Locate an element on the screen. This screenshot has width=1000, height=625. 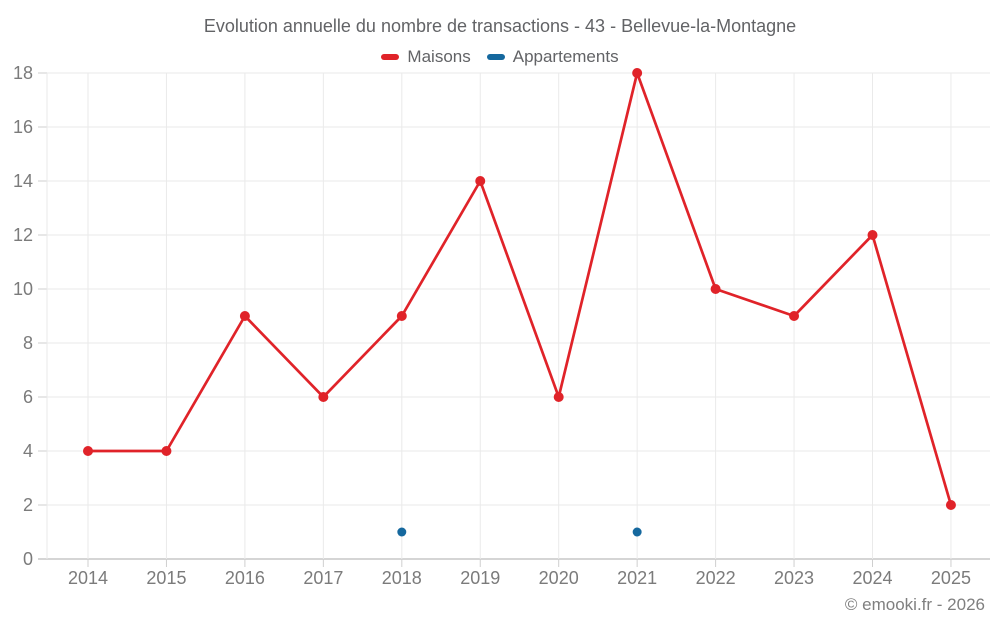
x-tick-label: 2022 is located at coordinates (716, 578).